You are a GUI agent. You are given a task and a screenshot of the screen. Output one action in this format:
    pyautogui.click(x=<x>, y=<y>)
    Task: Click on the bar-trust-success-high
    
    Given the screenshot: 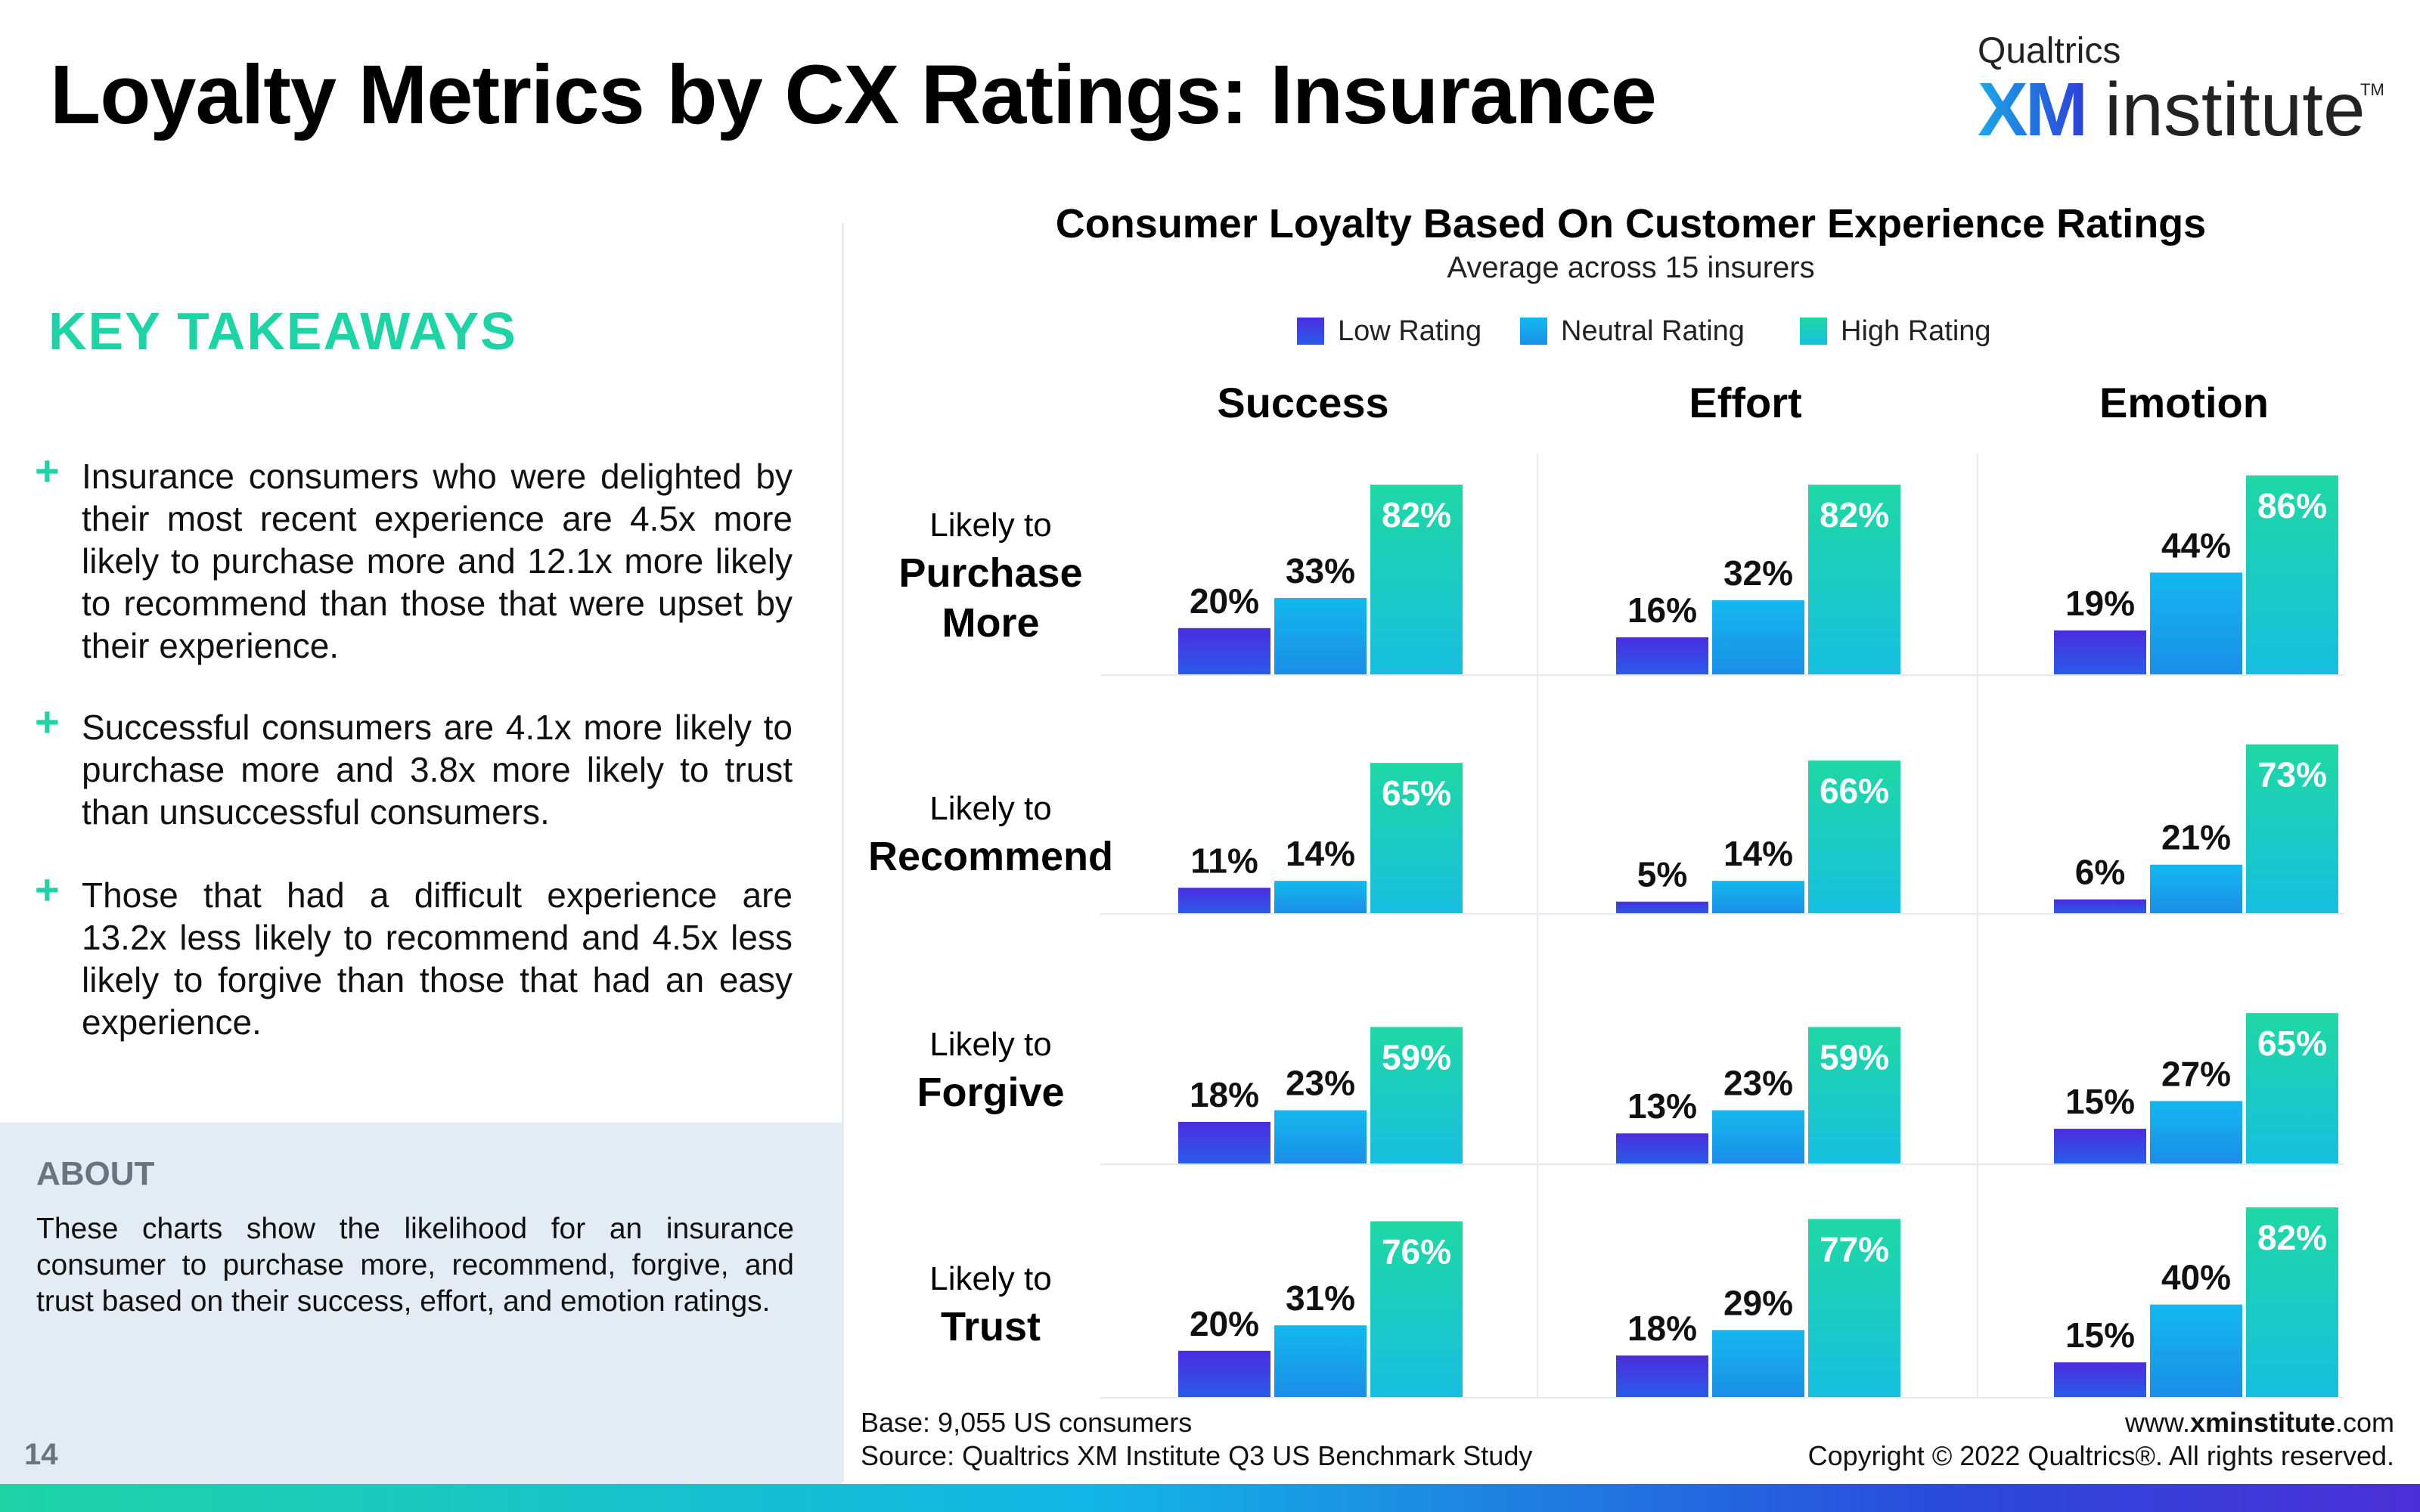 What is the action you would take?
    pyautogui.click(x=1416, y=1309)
    